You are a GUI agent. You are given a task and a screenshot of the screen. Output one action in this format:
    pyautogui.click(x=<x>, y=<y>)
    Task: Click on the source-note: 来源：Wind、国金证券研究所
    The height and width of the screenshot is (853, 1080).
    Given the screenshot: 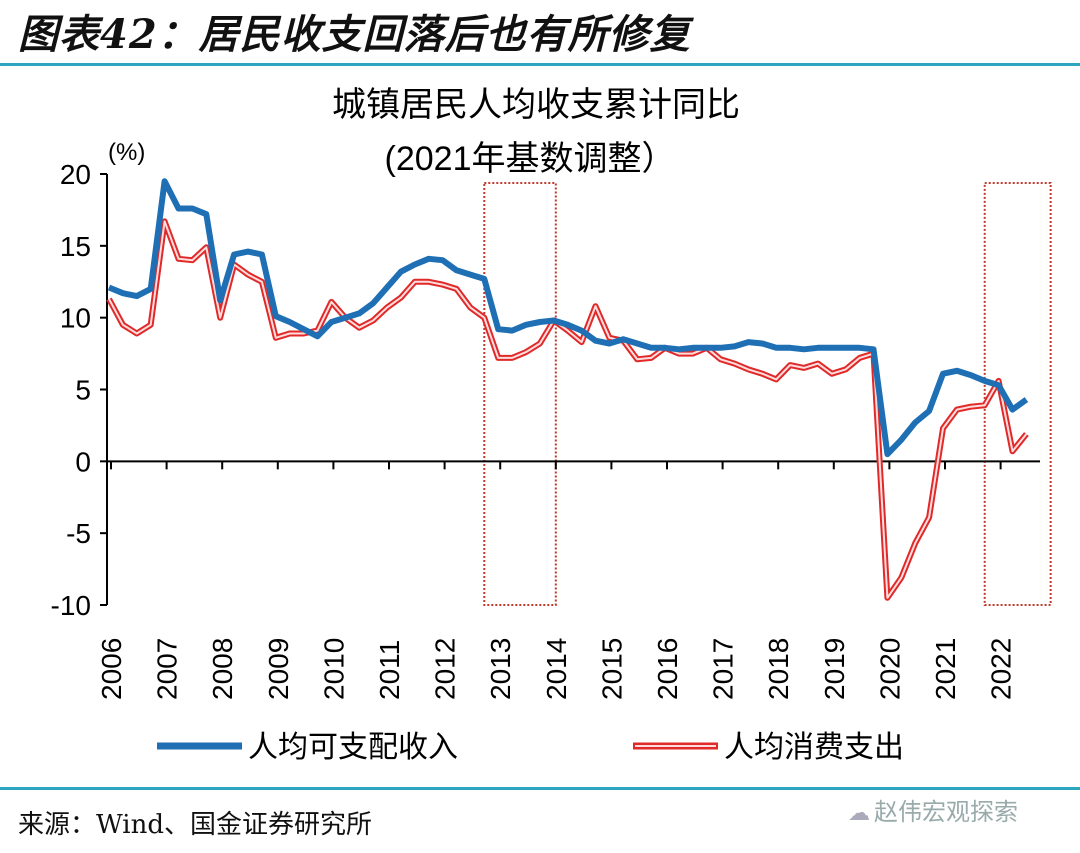 What is the action you would take?
    pyautogui.click(x=195, y=825)
    